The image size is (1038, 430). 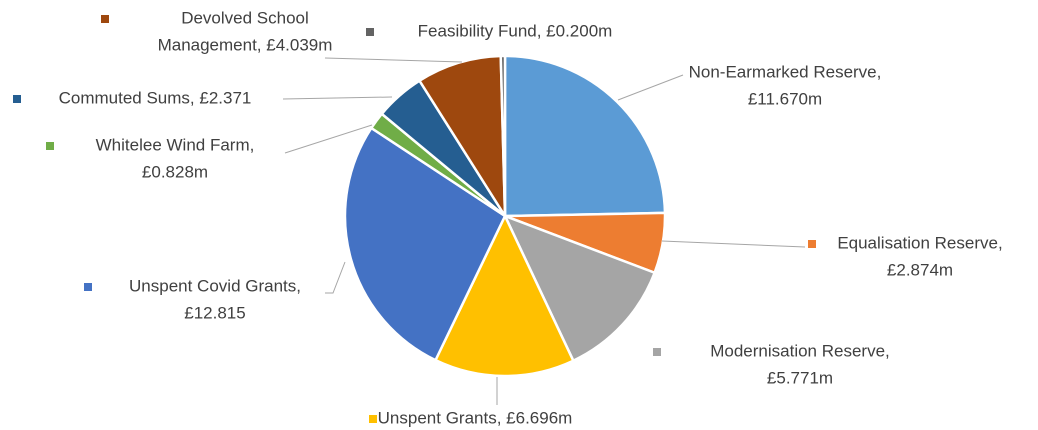 What do you see at coordinates (214, 312) in the screenshot?
I see `data-label: £12.815` at bounding box center [214, 312].